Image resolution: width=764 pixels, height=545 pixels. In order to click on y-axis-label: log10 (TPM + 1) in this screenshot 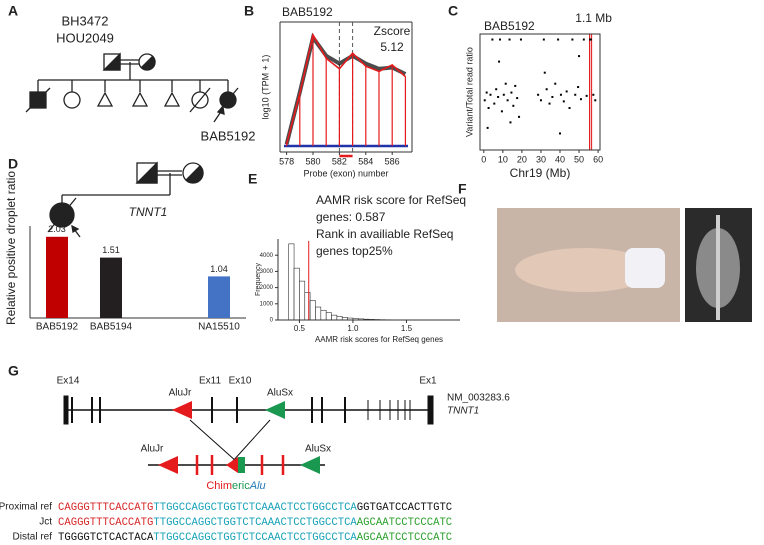, I will do `click(265, 87)`.